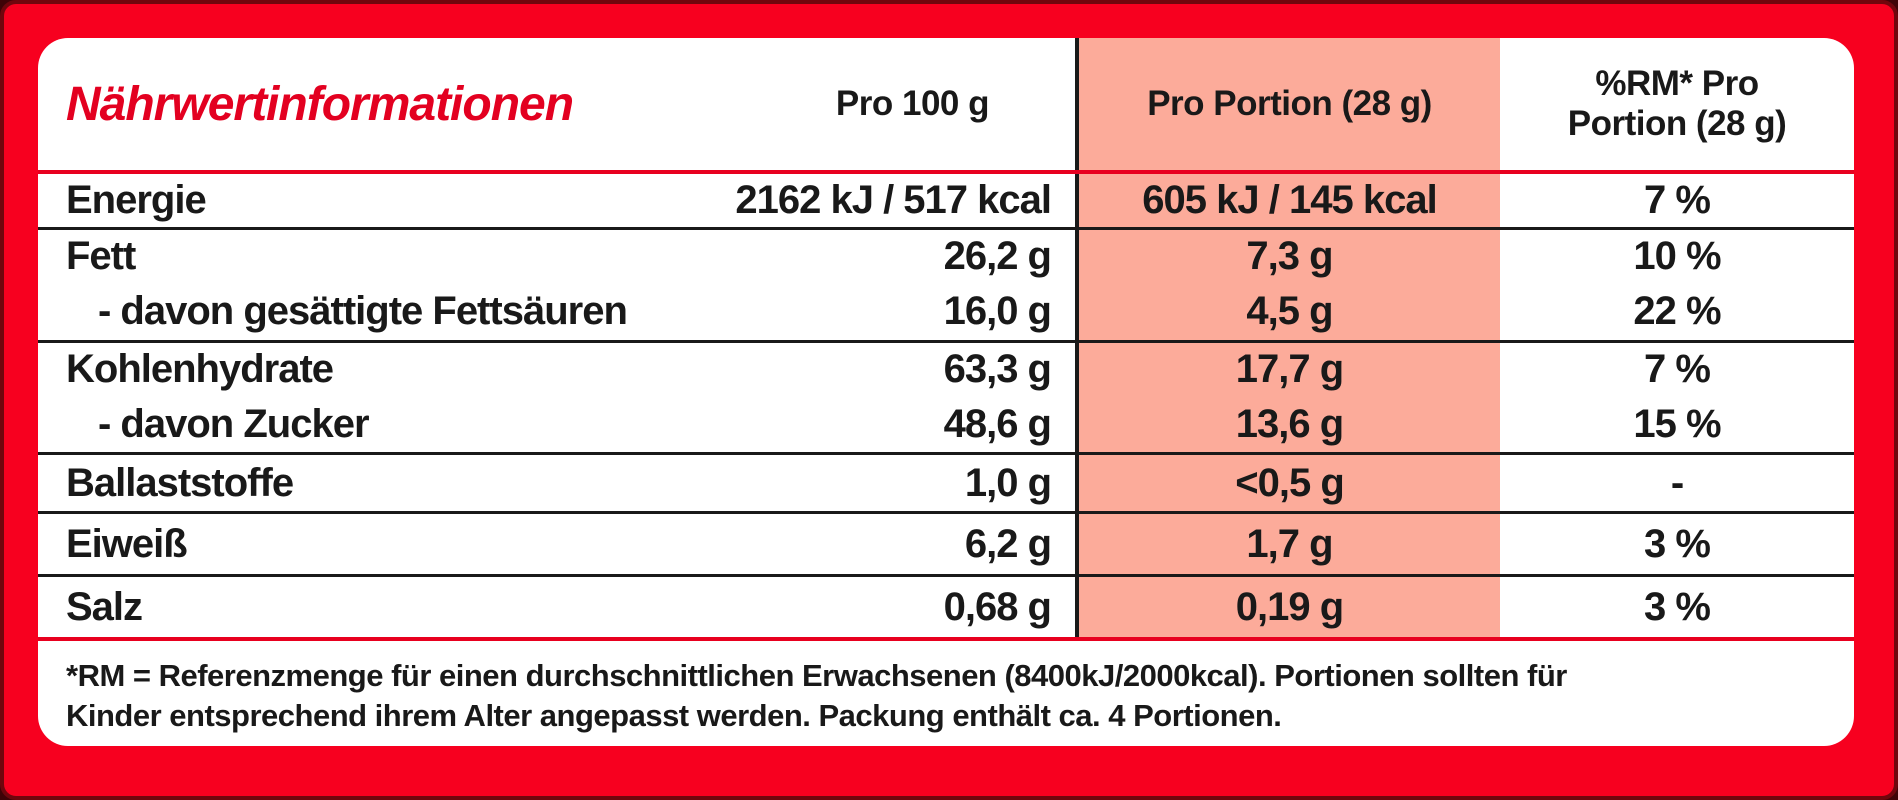 This screenshot has width=1898, height=800. What do you see at coordinates (180, 482) in the screenshot?
I see `row-label: Ballaststoffe` at bounding box center [180, 482].